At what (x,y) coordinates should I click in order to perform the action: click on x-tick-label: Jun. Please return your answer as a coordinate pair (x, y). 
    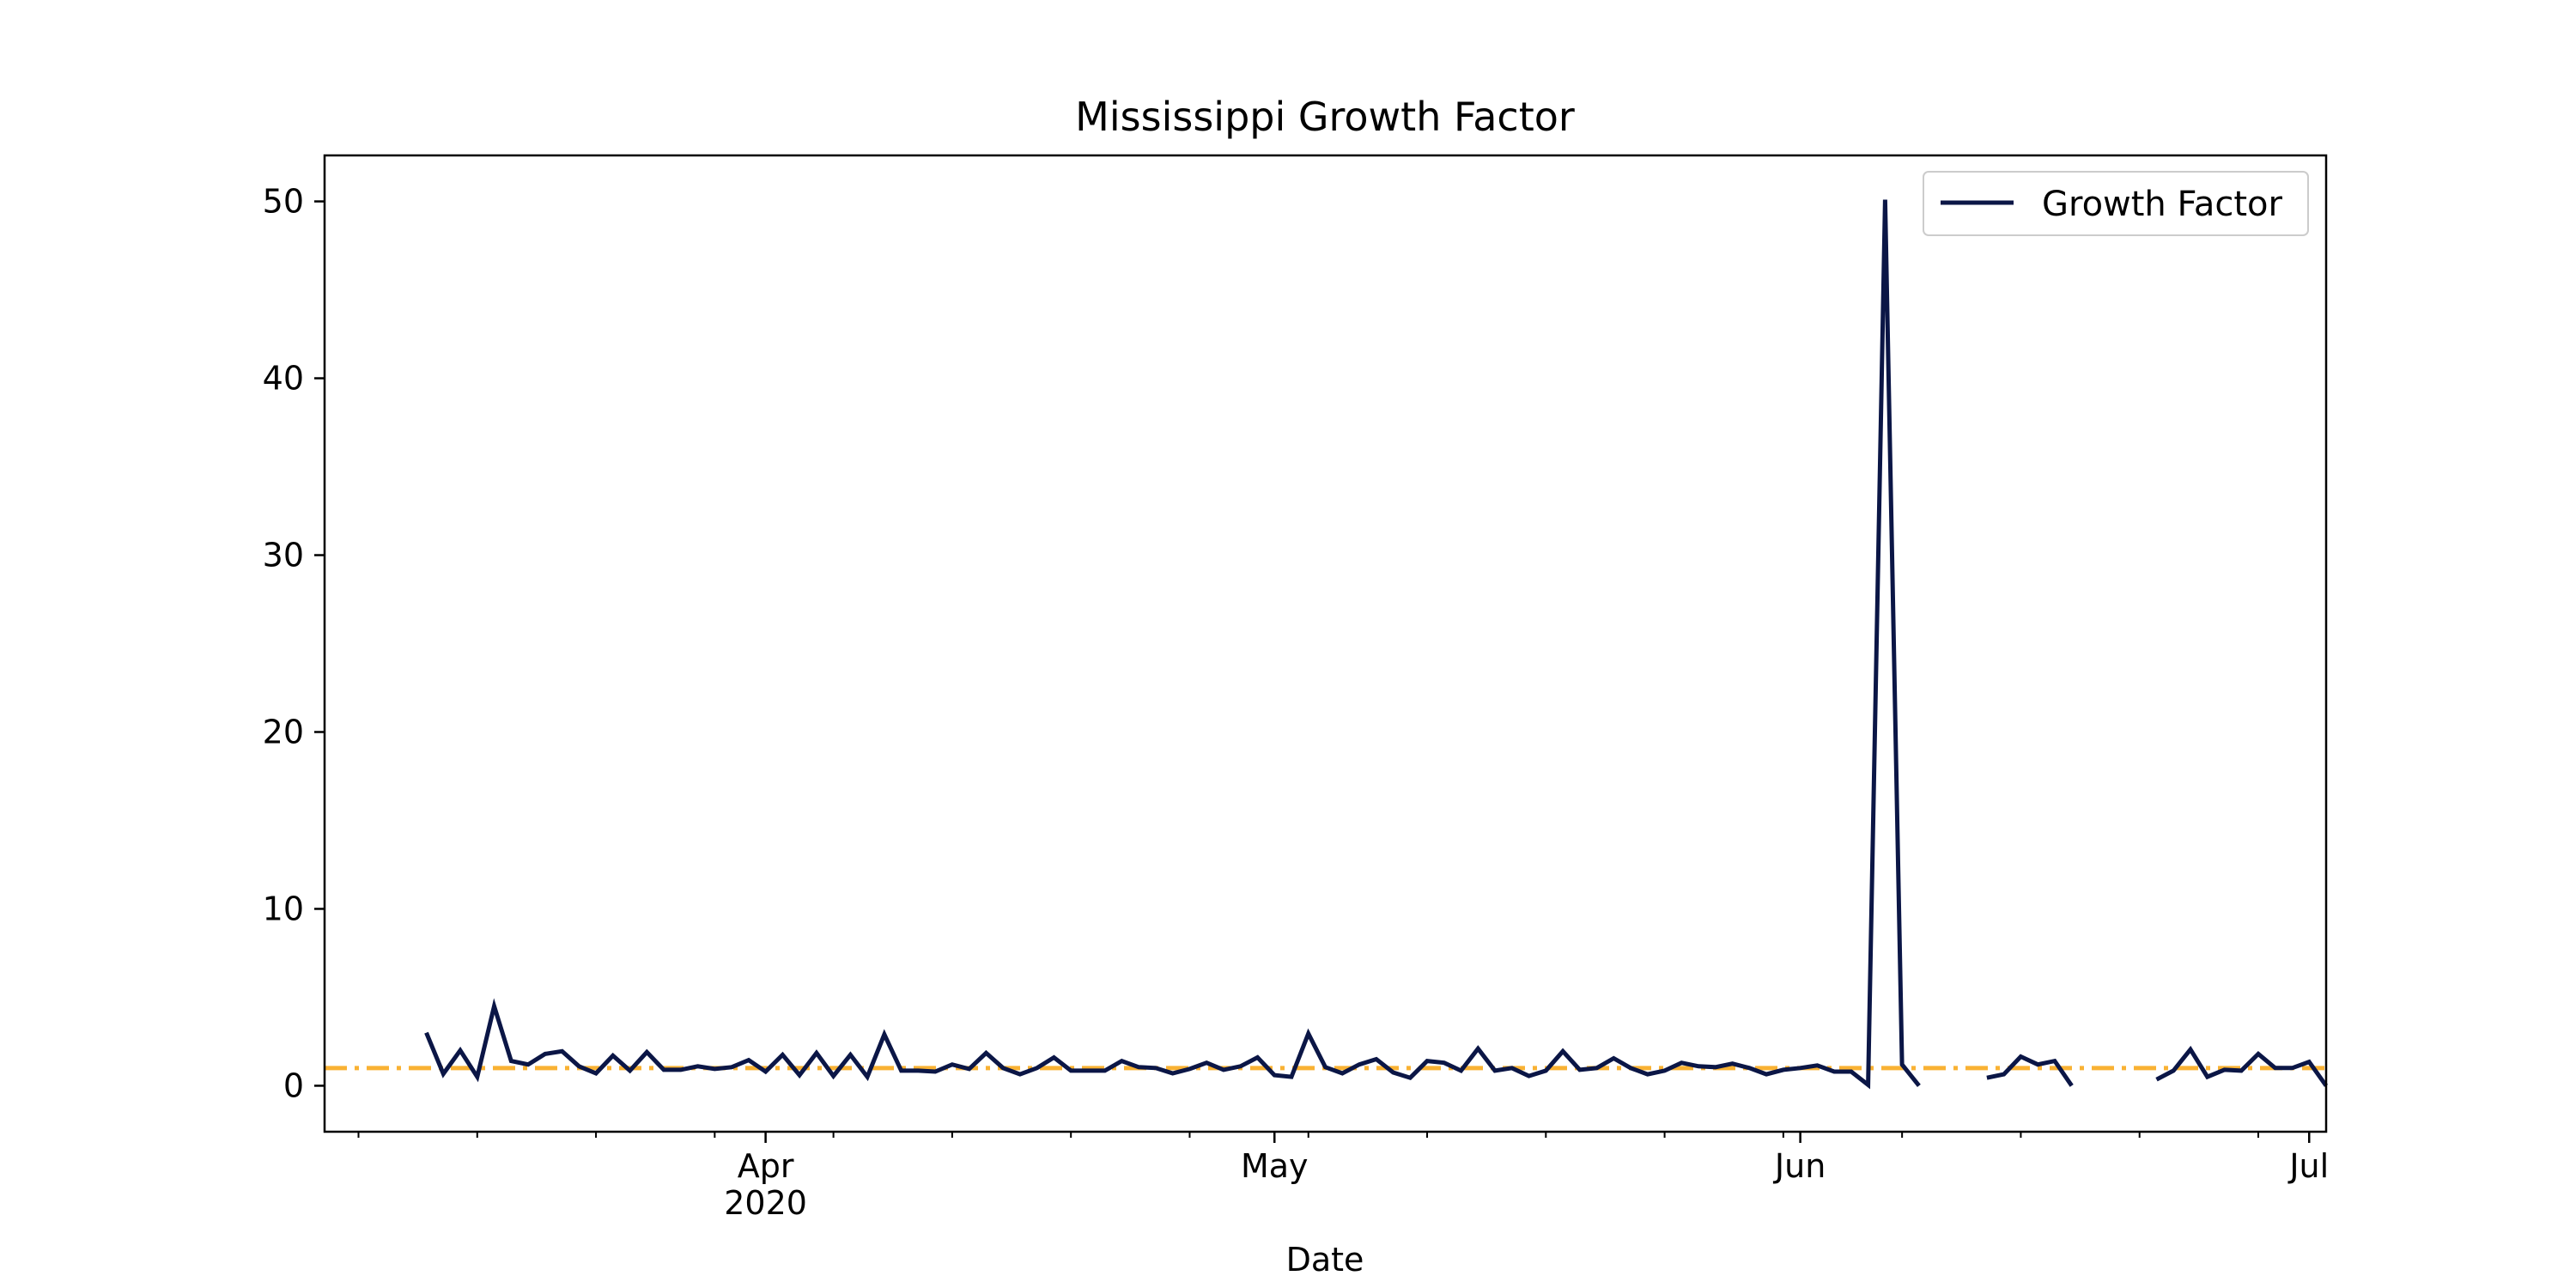
    Looking at the image, I should click on (1799, 1166).